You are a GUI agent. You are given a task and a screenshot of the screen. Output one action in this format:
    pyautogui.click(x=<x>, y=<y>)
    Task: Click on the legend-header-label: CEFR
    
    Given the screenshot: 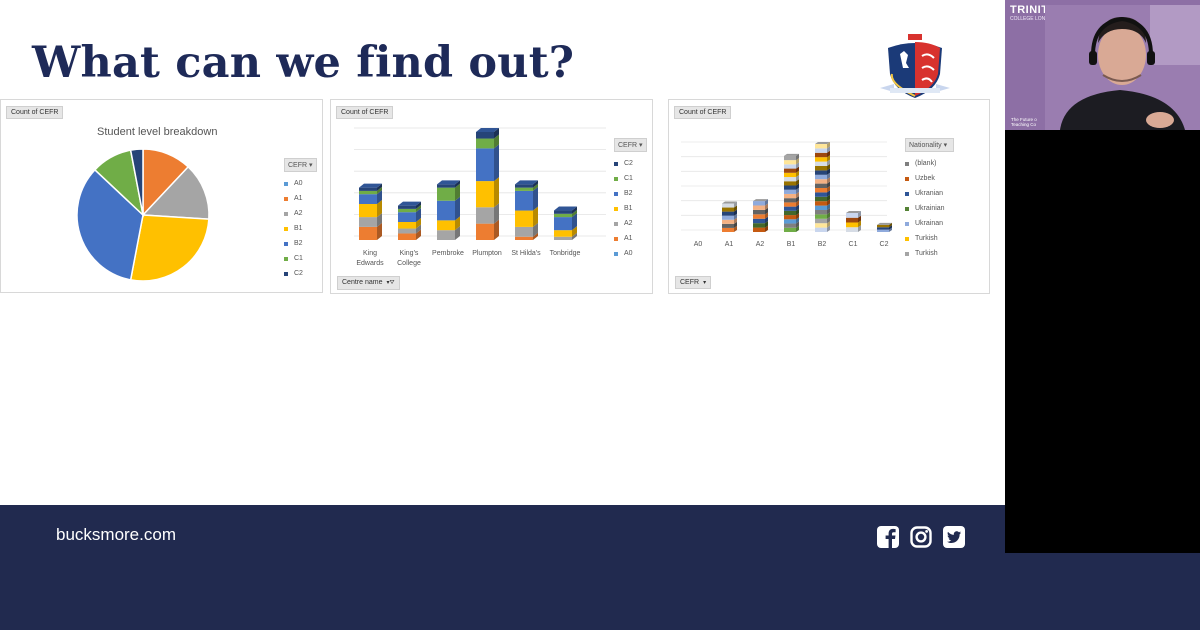 What is the action you would take?
    pyautogui.click(x=628, y=145)
    